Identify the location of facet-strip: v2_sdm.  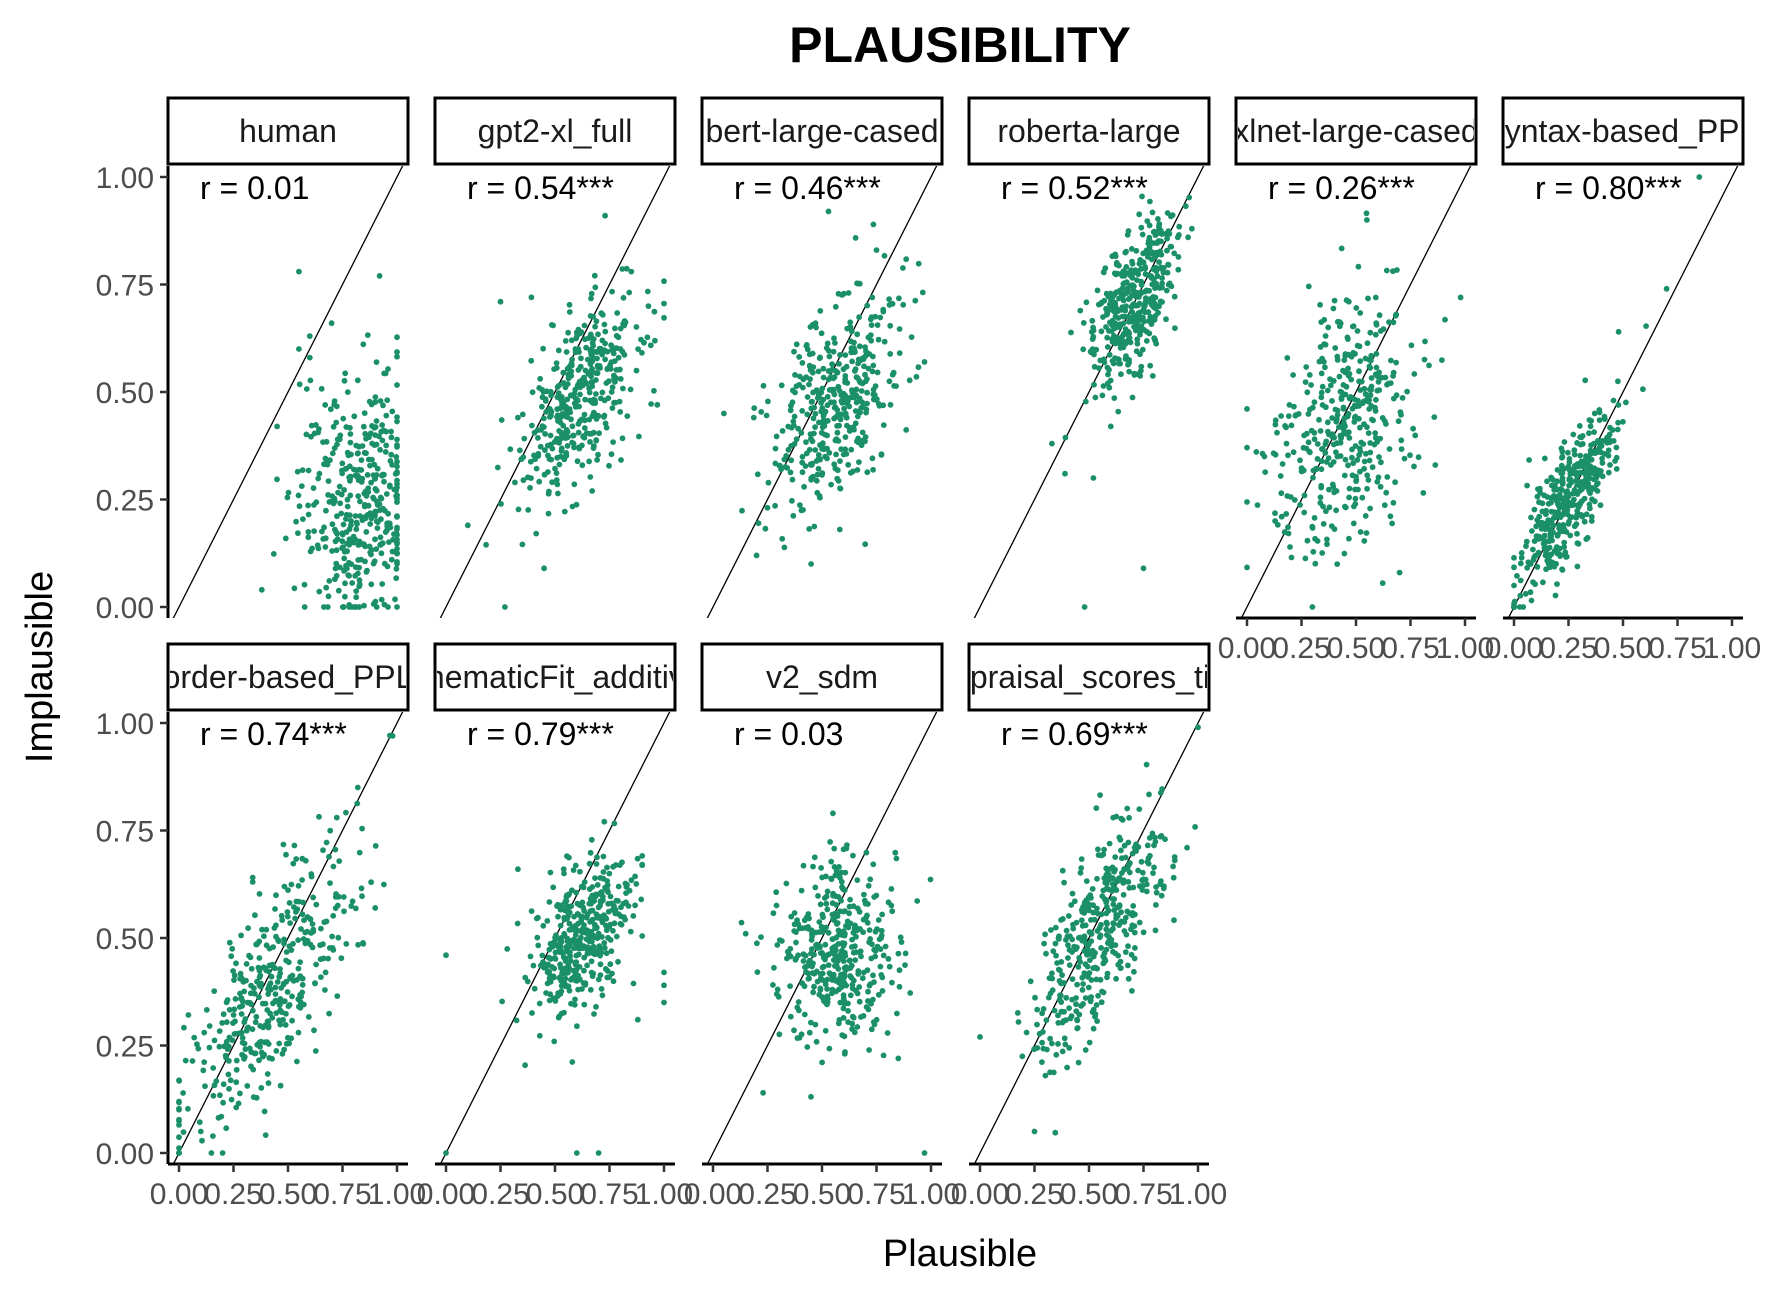
(822, 677).